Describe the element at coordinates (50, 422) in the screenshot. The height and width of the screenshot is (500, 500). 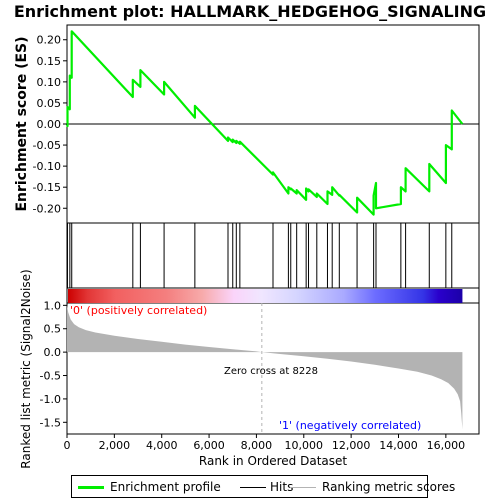
I see `metric-y-tick-label: -1.5` at that location.